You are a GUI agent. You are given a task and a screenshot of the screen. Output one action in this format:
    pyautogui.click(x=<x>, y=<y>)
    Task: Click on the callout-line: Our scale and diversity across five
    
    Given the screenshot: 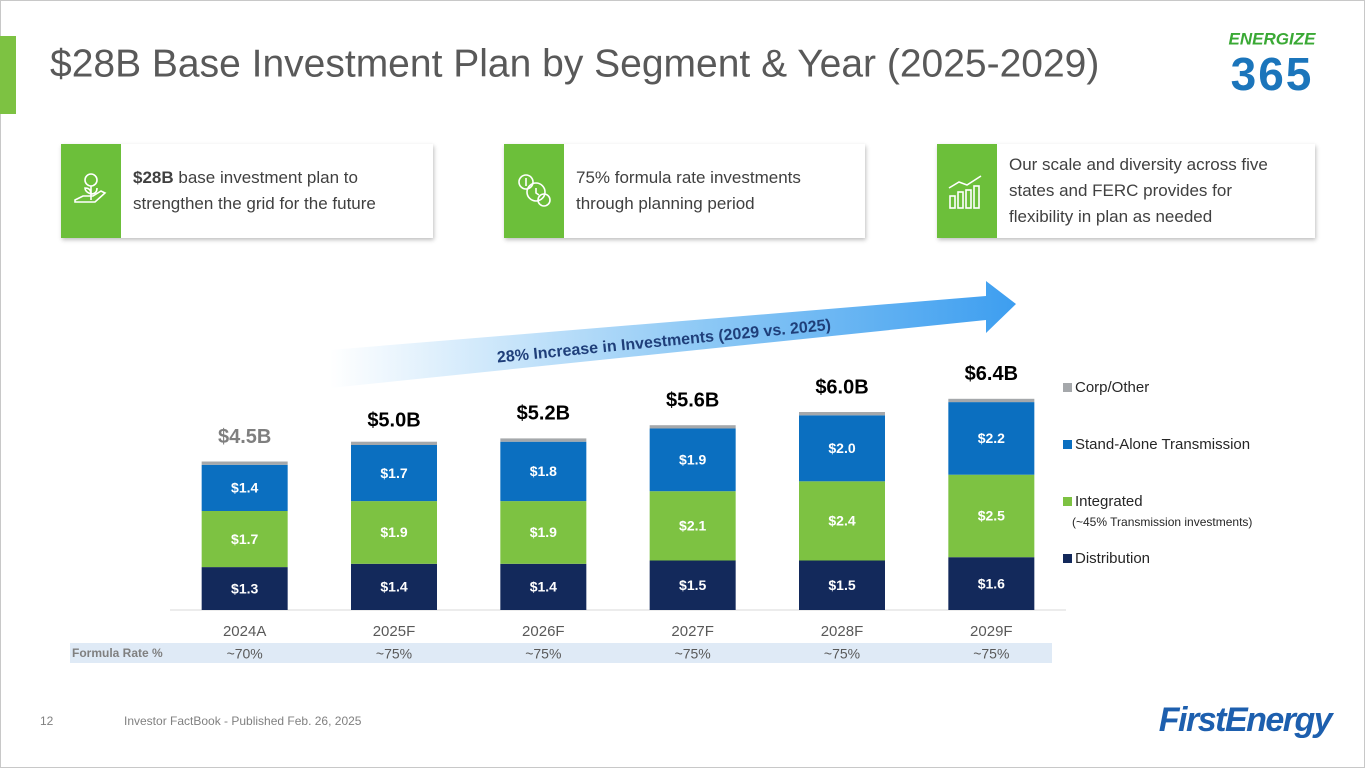 What is the action you would take?
    pyautogui.click(x=1138, y=164)
    